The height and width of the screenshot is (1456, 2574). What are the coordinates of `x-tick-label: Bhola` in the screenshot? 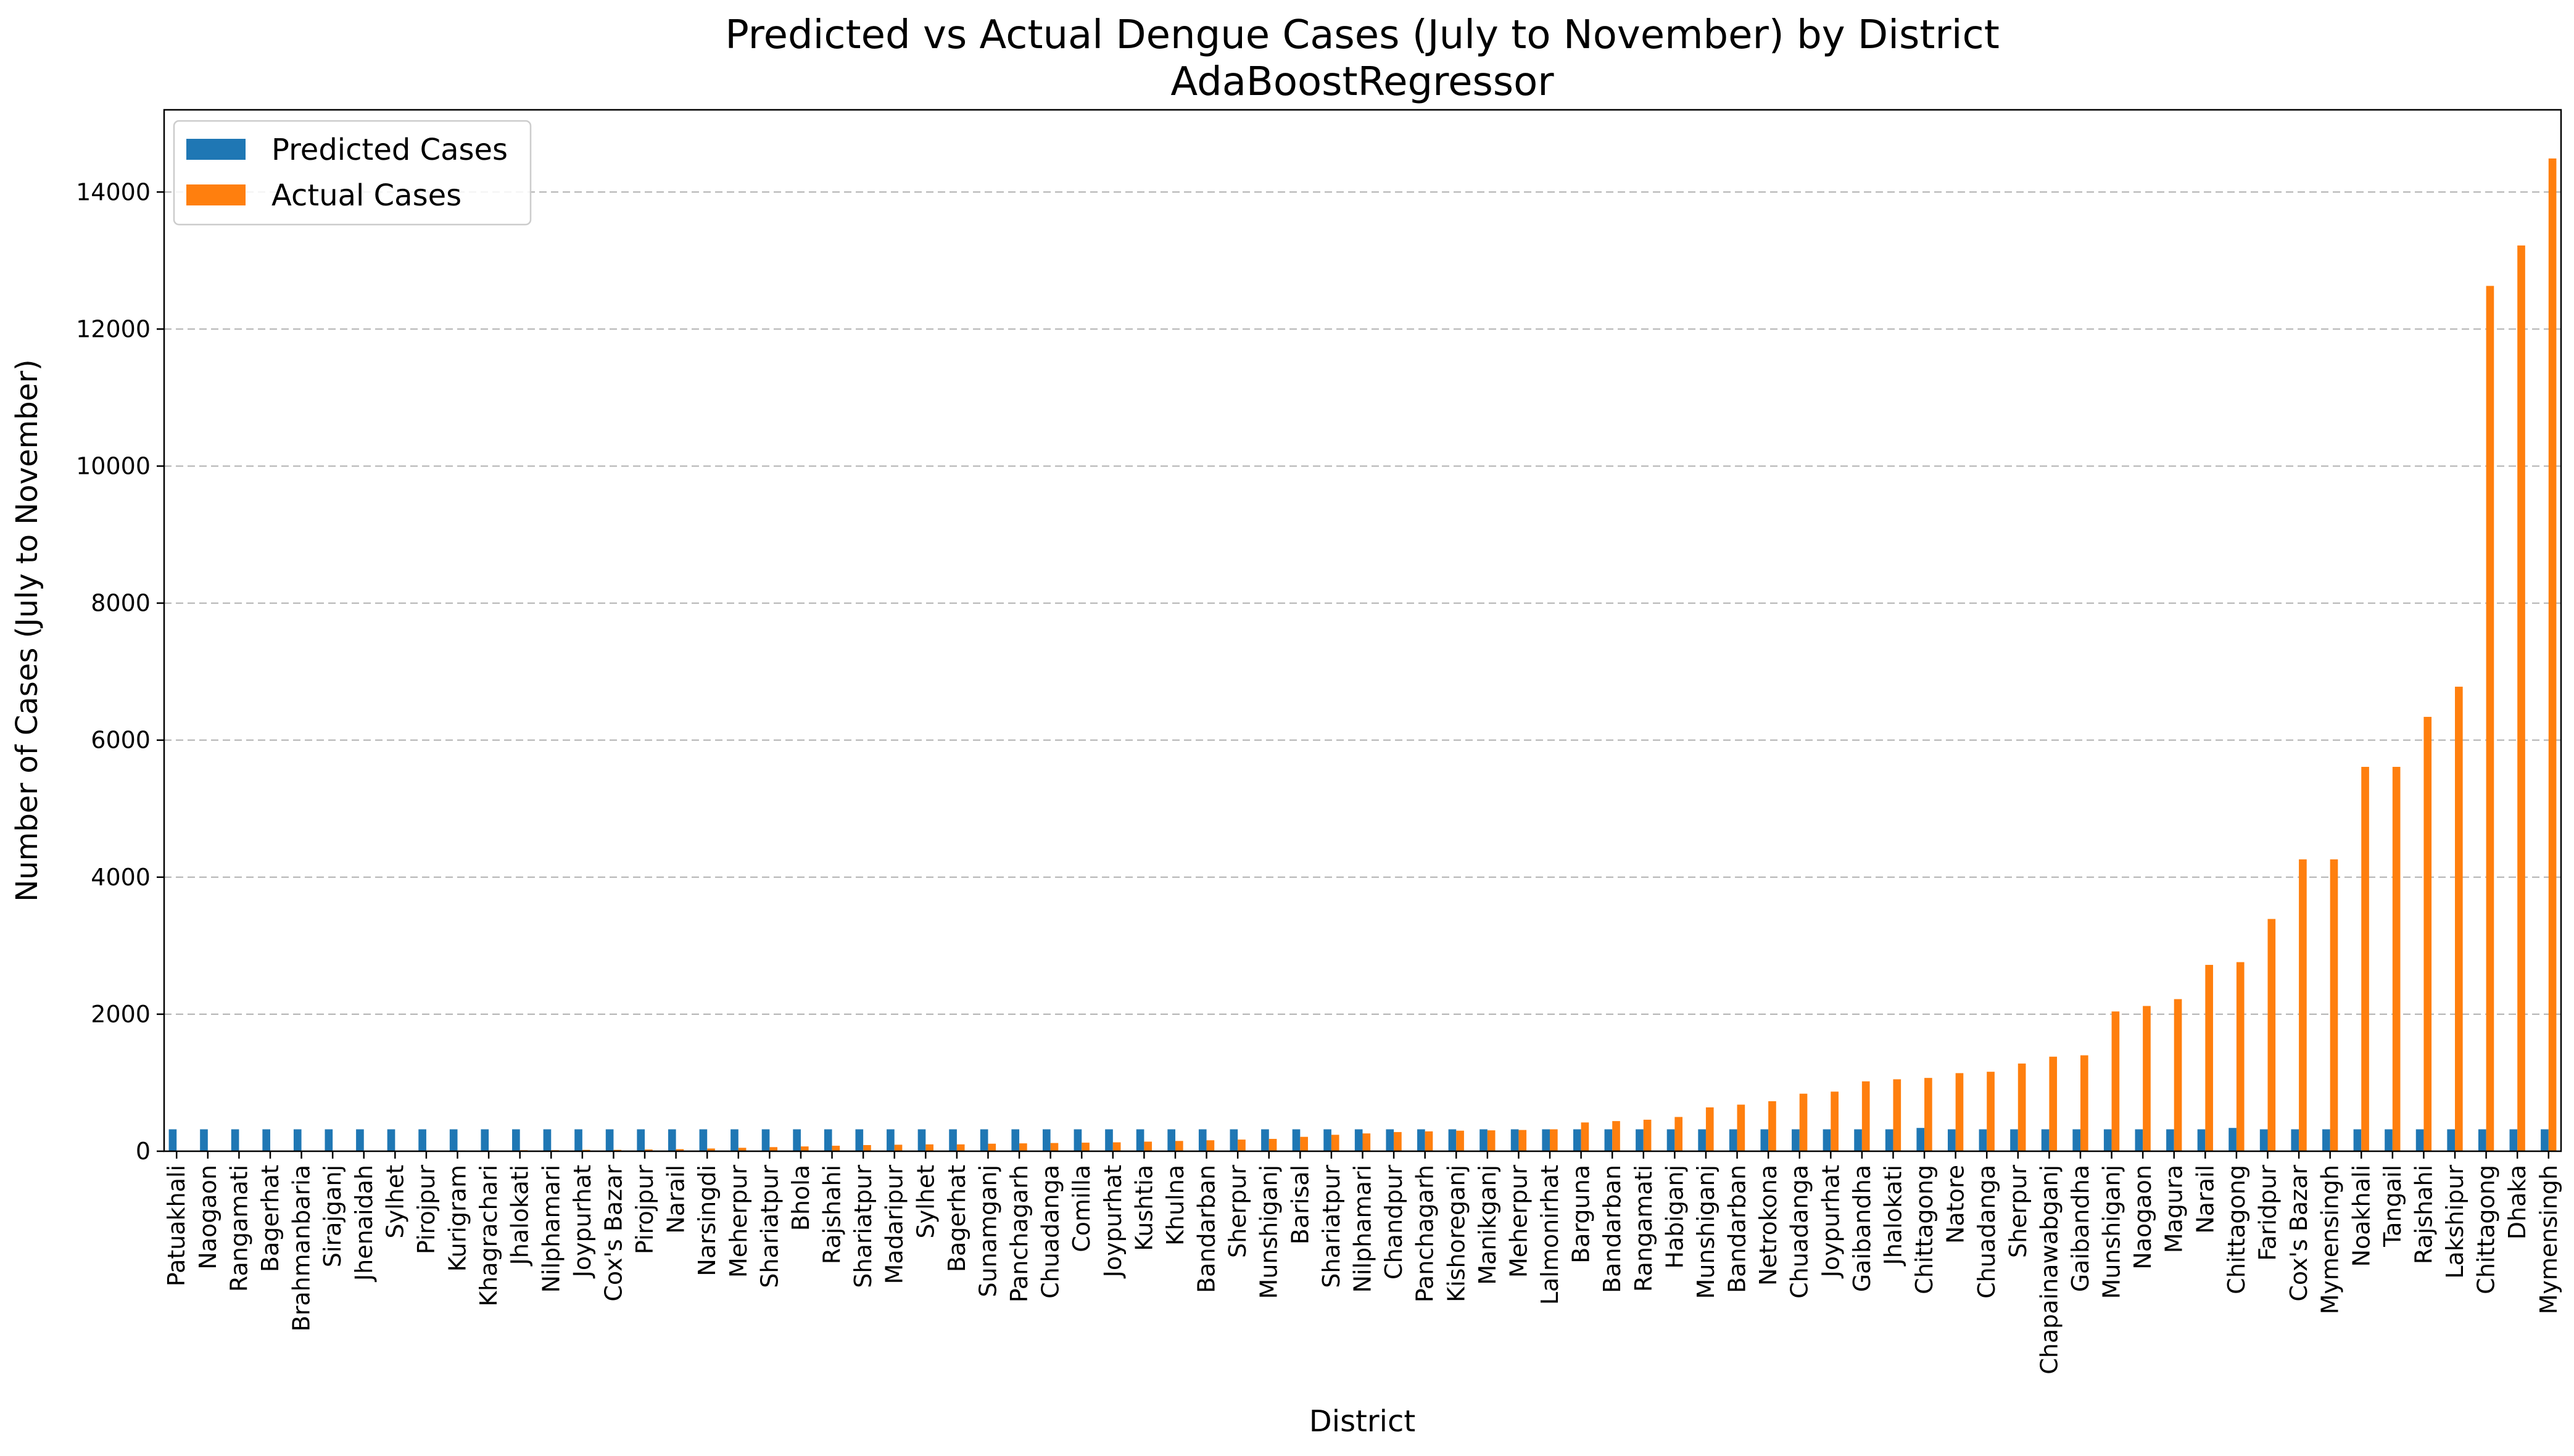 It's located at (800, 1198).